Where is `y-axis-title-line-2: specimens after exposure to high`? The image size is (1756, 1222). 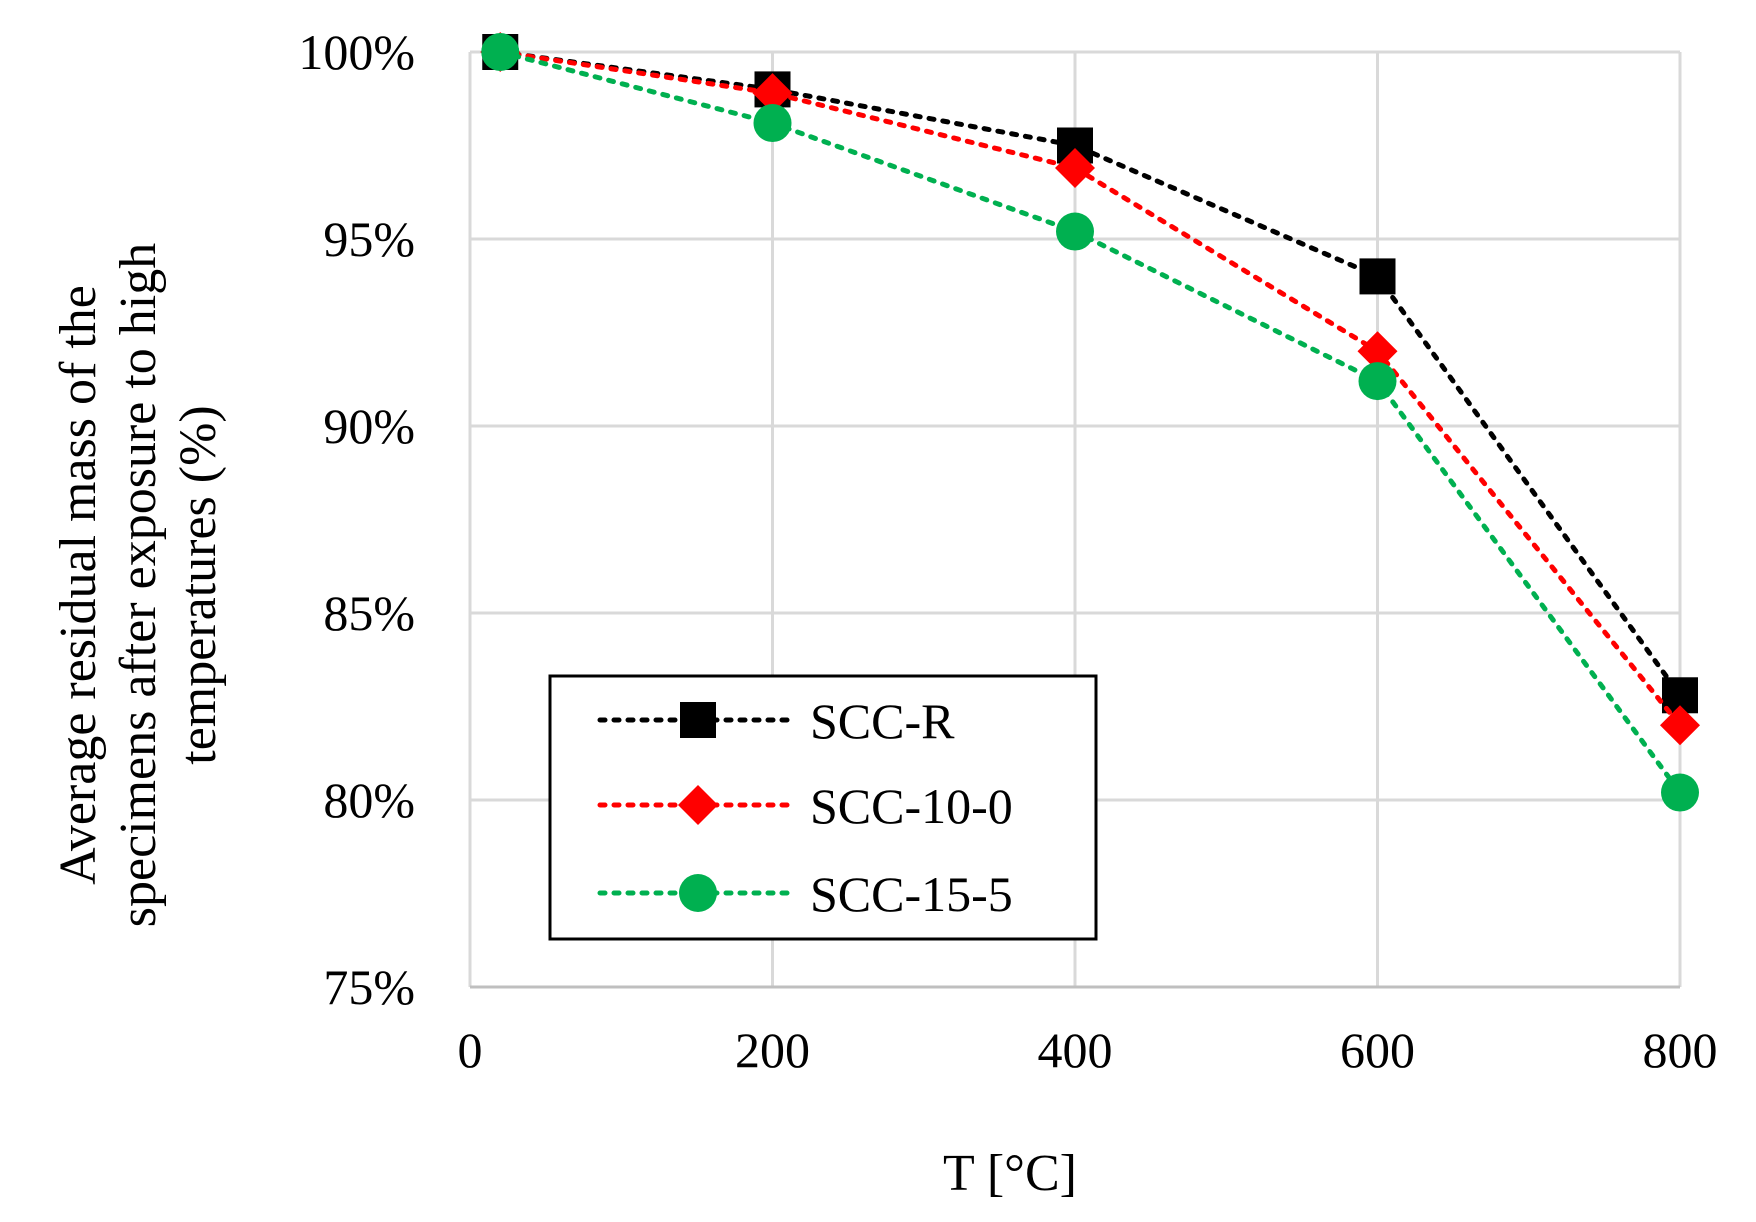
y-axis-title-line-2: specimens after exposure to high is located at coordinates (138, 585).